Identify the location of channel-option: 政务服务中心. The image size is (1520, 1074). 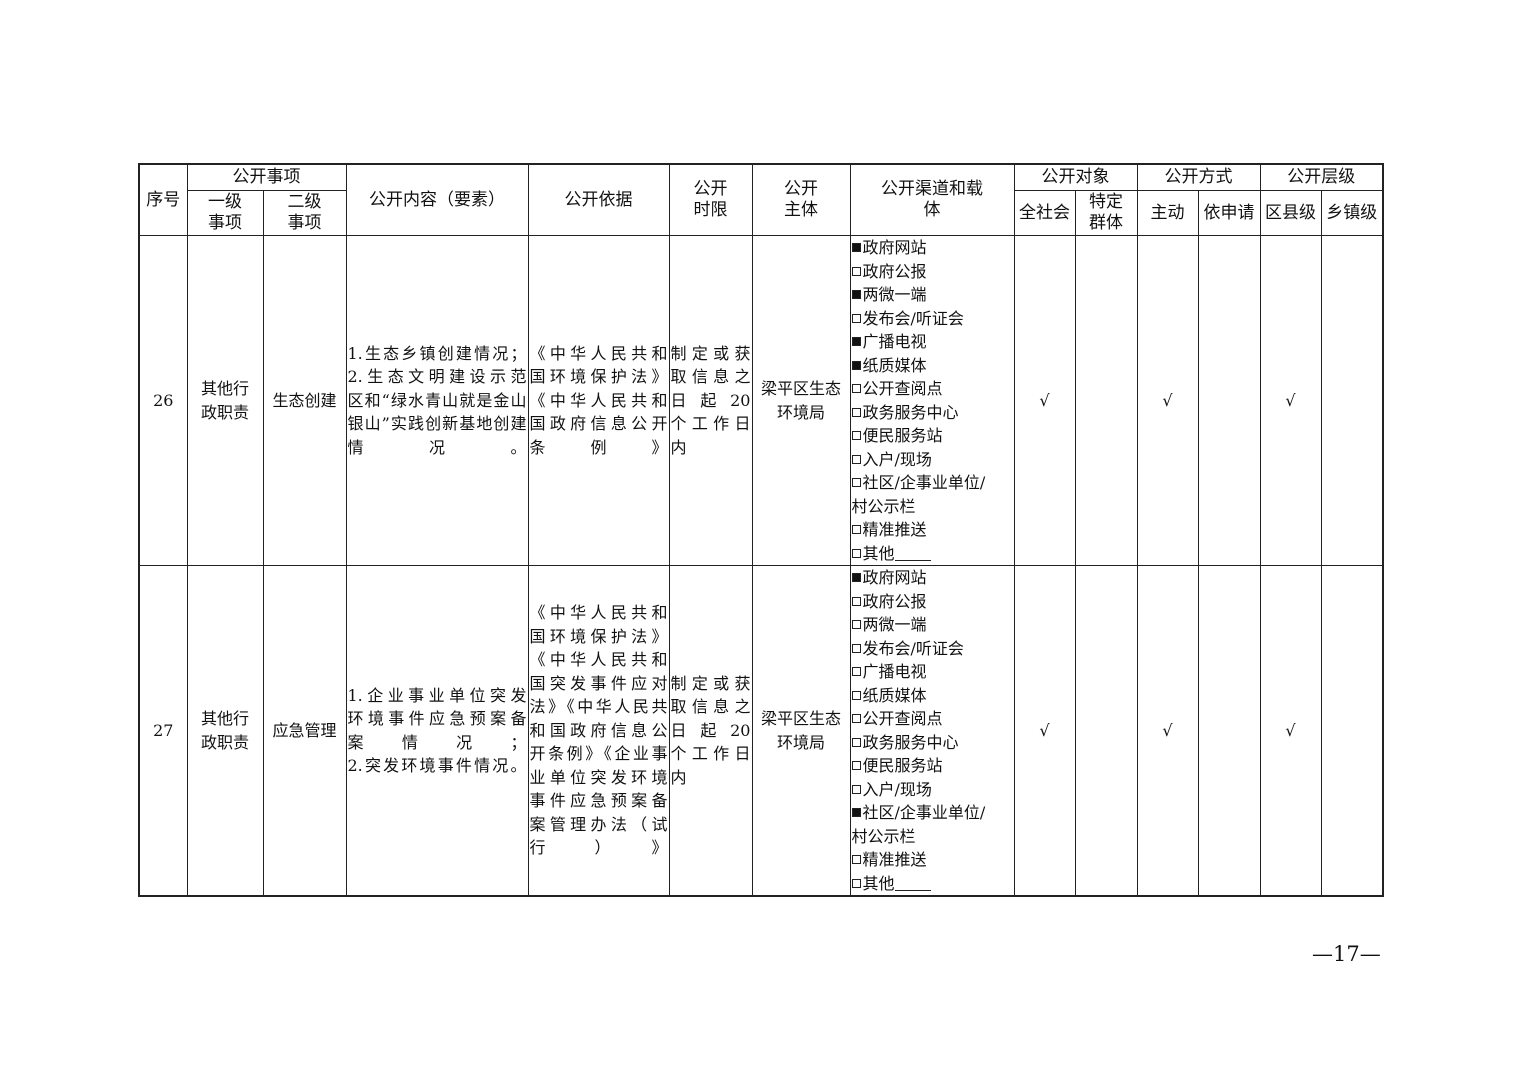
(932, 743).